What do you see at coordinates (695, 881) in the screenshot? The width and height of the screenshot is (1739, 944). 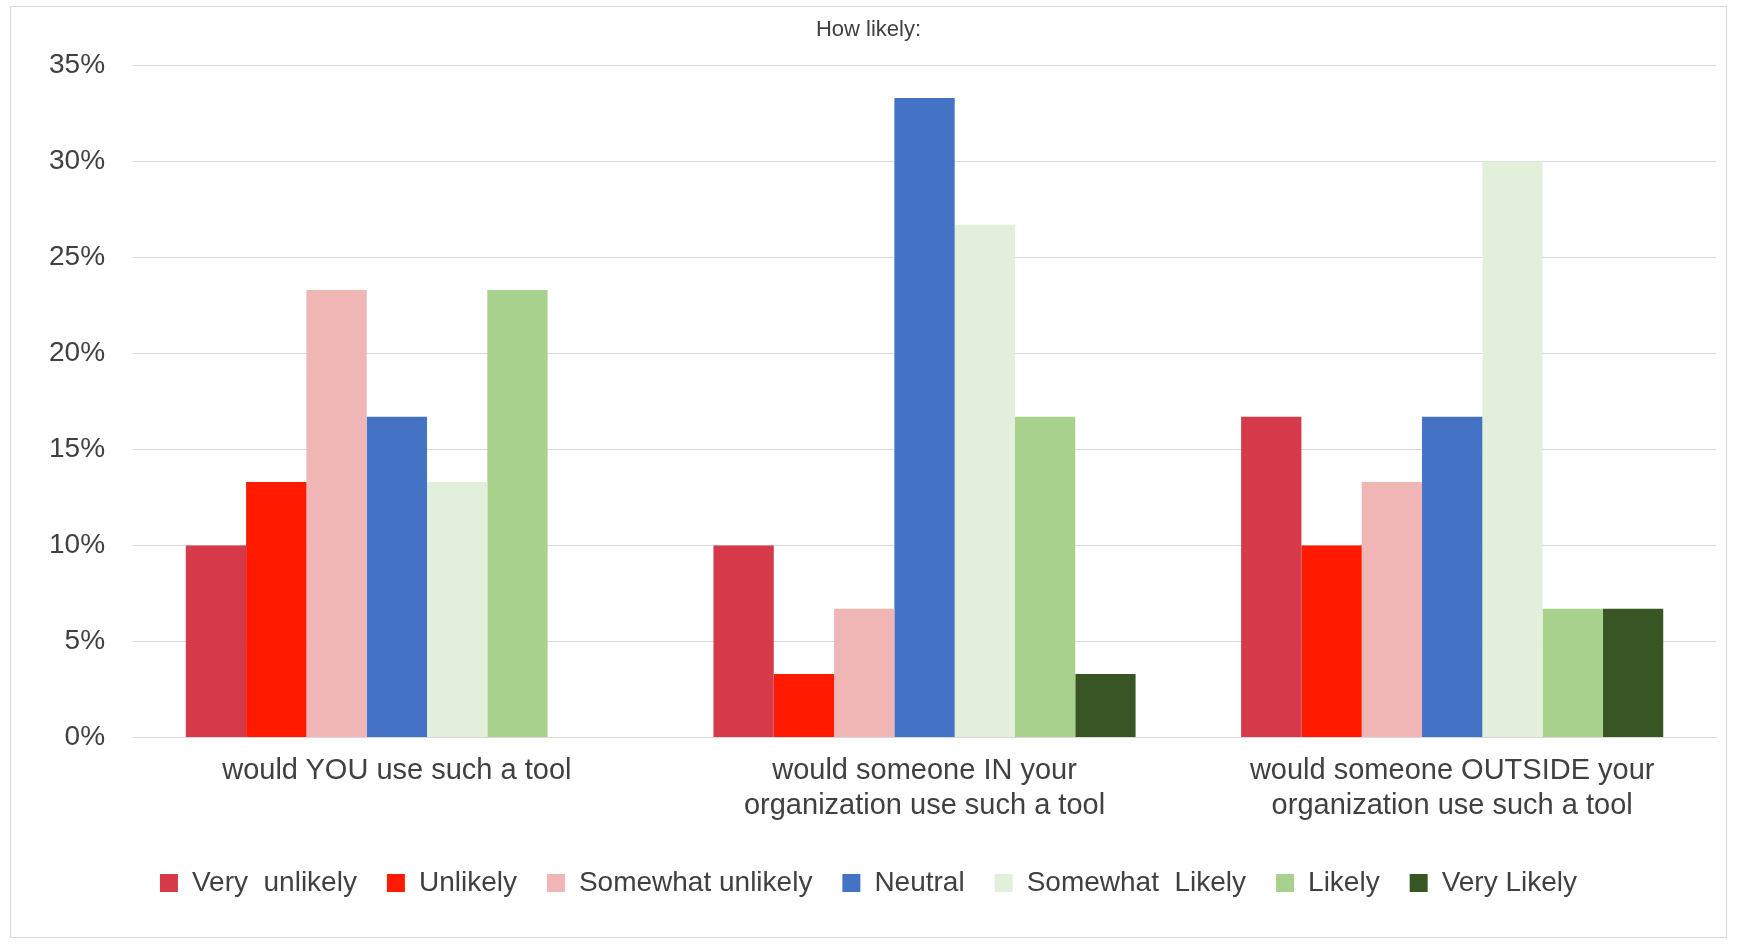 I see `legend-label: Somewhat unlikely` at bounding box center [695, 881].